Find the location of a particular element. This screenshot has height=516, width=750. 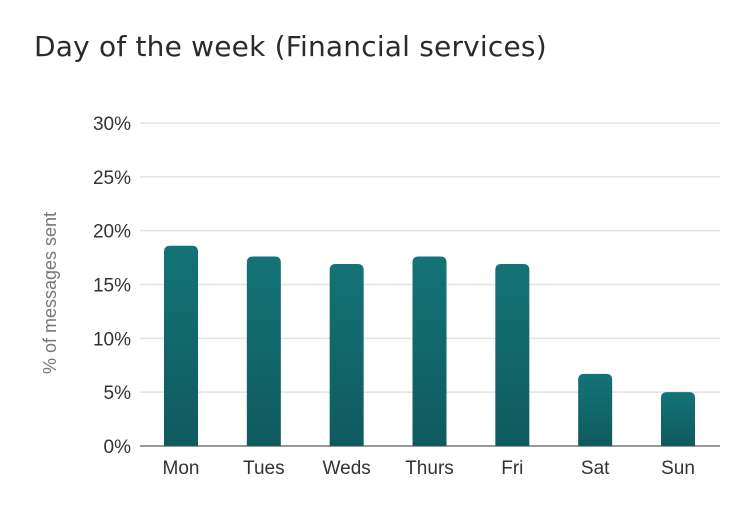

x-tick-label-thurs: Thurs is located at coordinates (429, 468).